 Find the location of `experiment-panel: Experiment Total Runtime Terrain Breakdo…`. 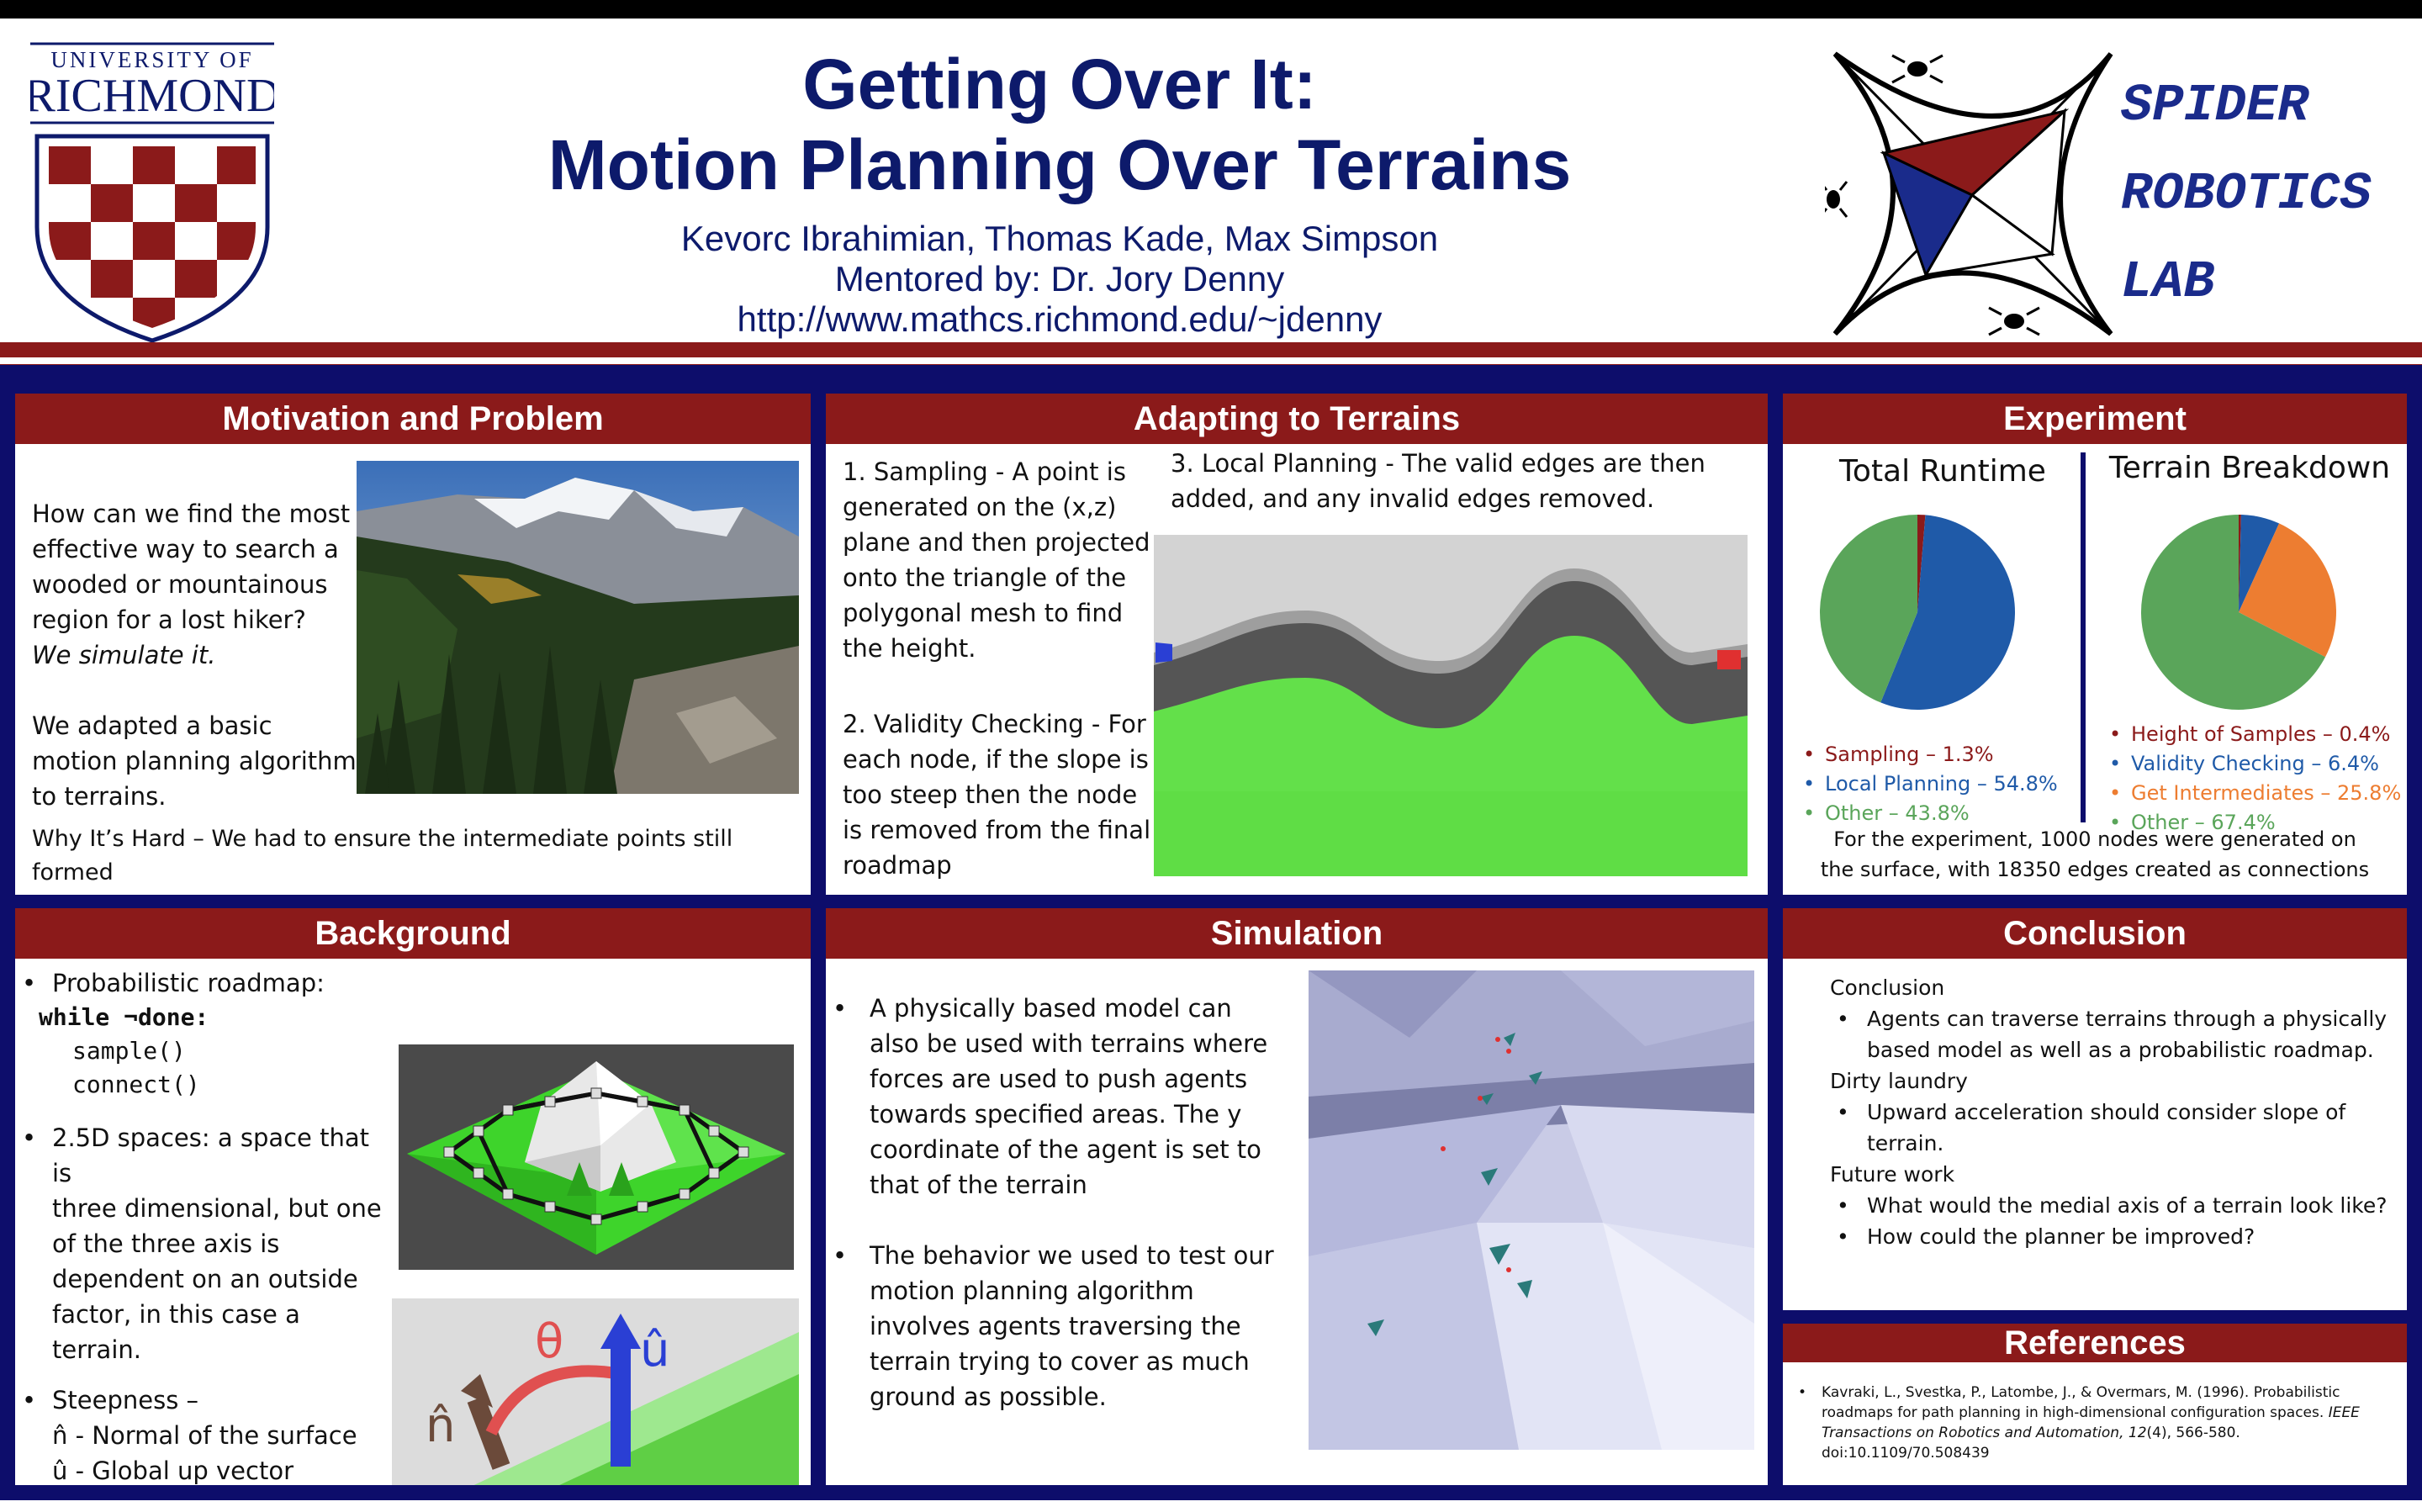

experiment-panel: Experiment Total Runtime Terrain Breakdo… is located at coordinates (2095, 644).